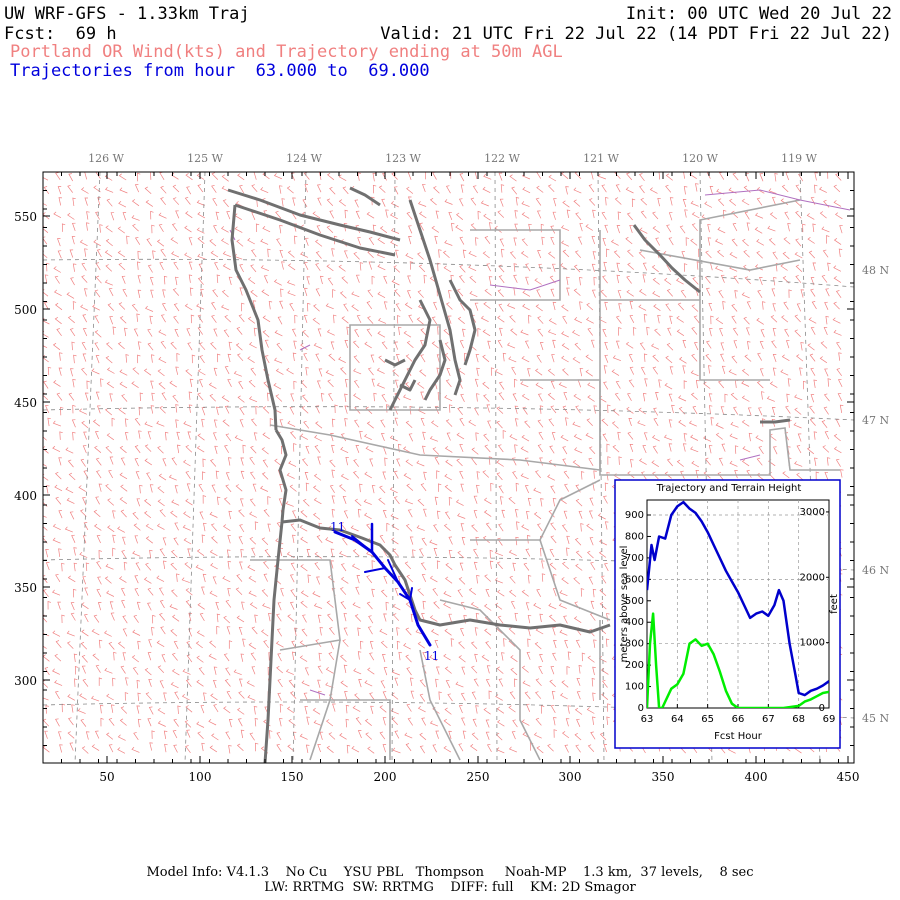  I want to click on inset-grid, so click(738, 604).